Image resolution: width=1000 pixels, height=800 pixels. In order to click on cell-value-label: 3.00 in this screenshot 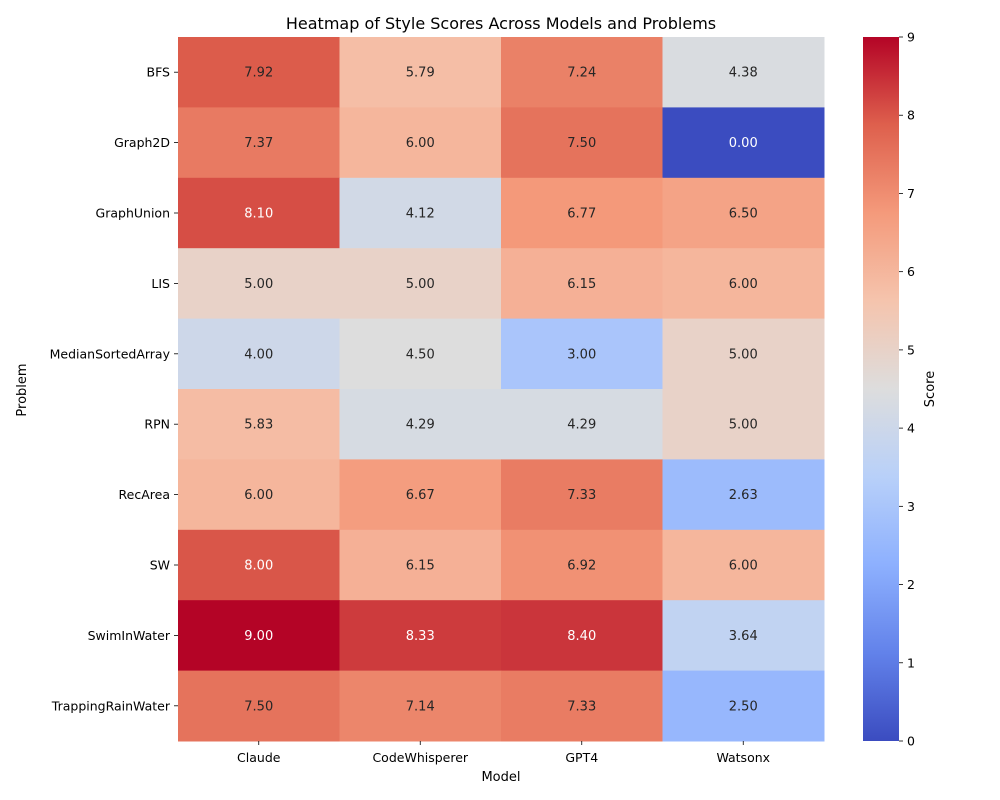, I will do `click(581, 354)`.